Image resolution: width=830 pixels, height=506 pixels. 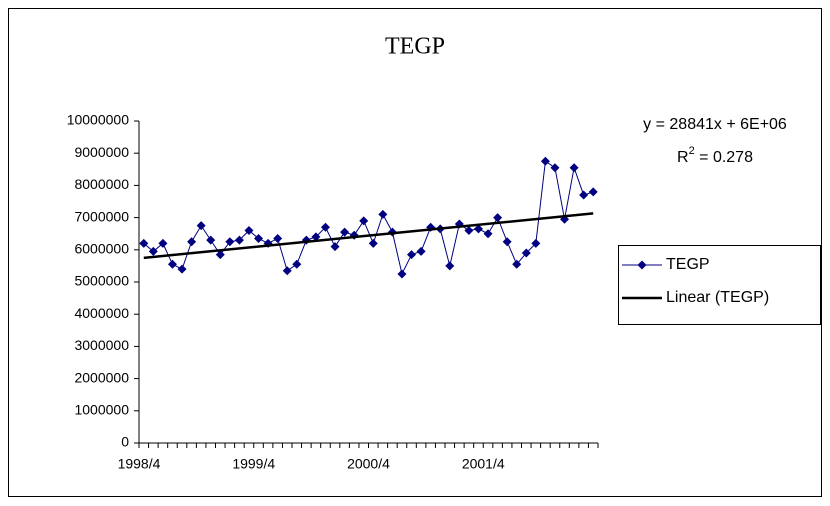 What do you see at coordinates (139, 464) in the screenshot?
I see `x-tick-label: 1998/4` at bounding box center [139, 464].